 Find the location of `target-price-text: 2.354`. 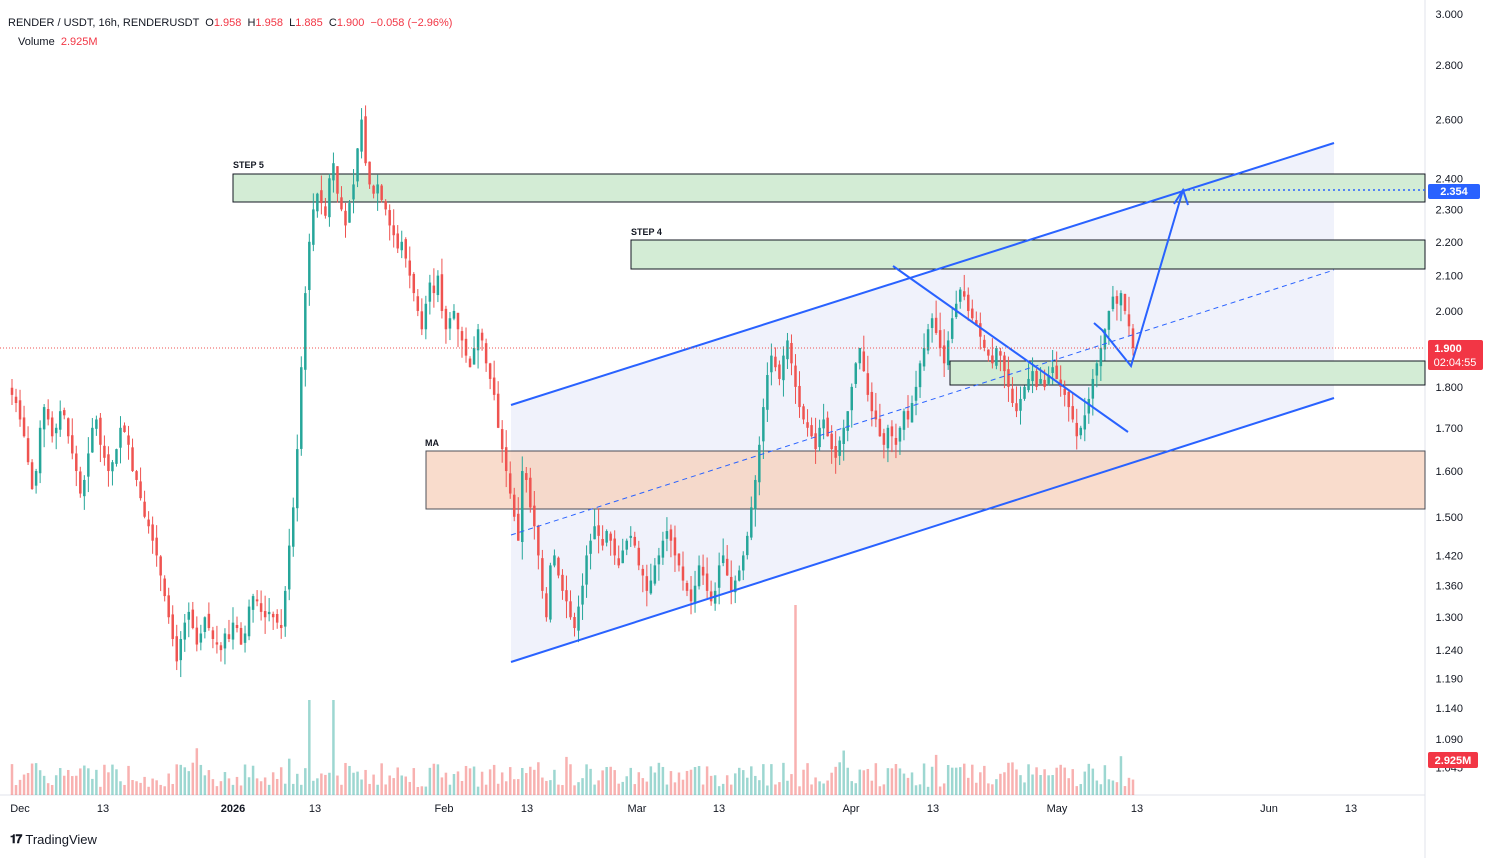

target-price-text: 2.354 is located at coordinates (1454, 192).